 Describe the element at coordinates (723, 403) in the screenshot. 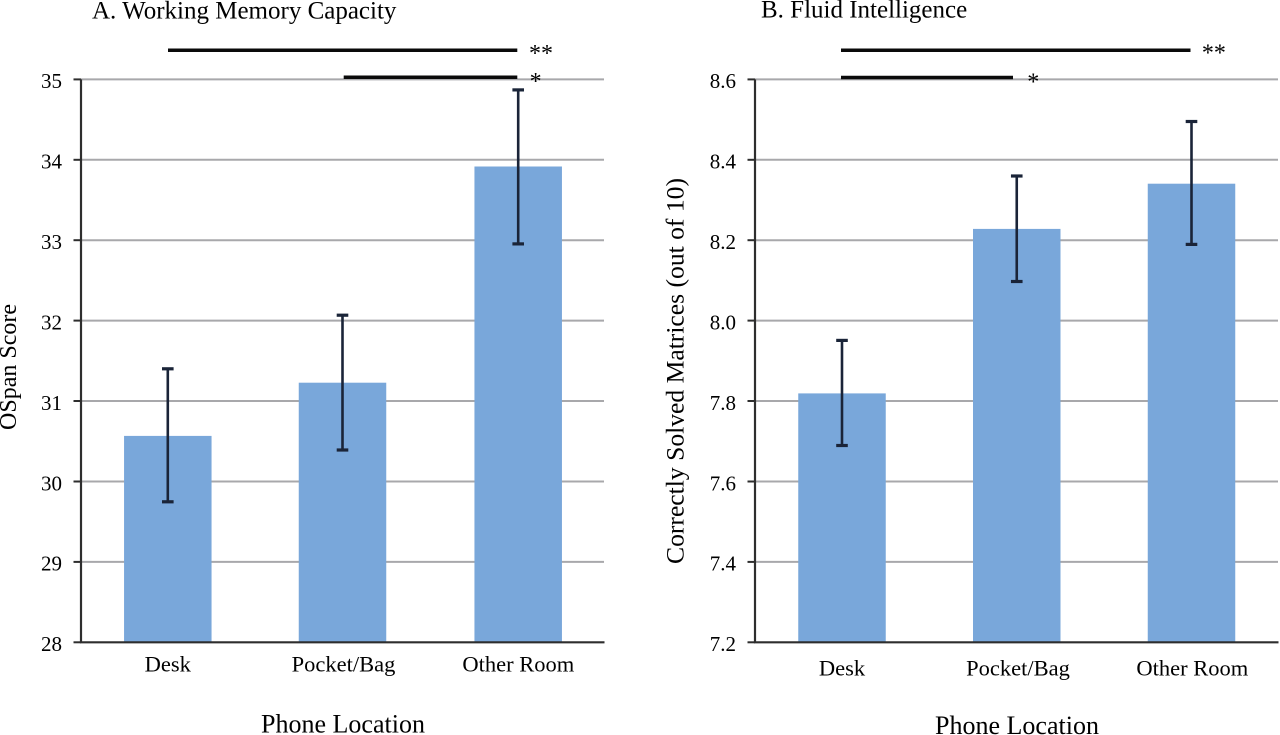

I see `svg-text: 7.8` at that location.